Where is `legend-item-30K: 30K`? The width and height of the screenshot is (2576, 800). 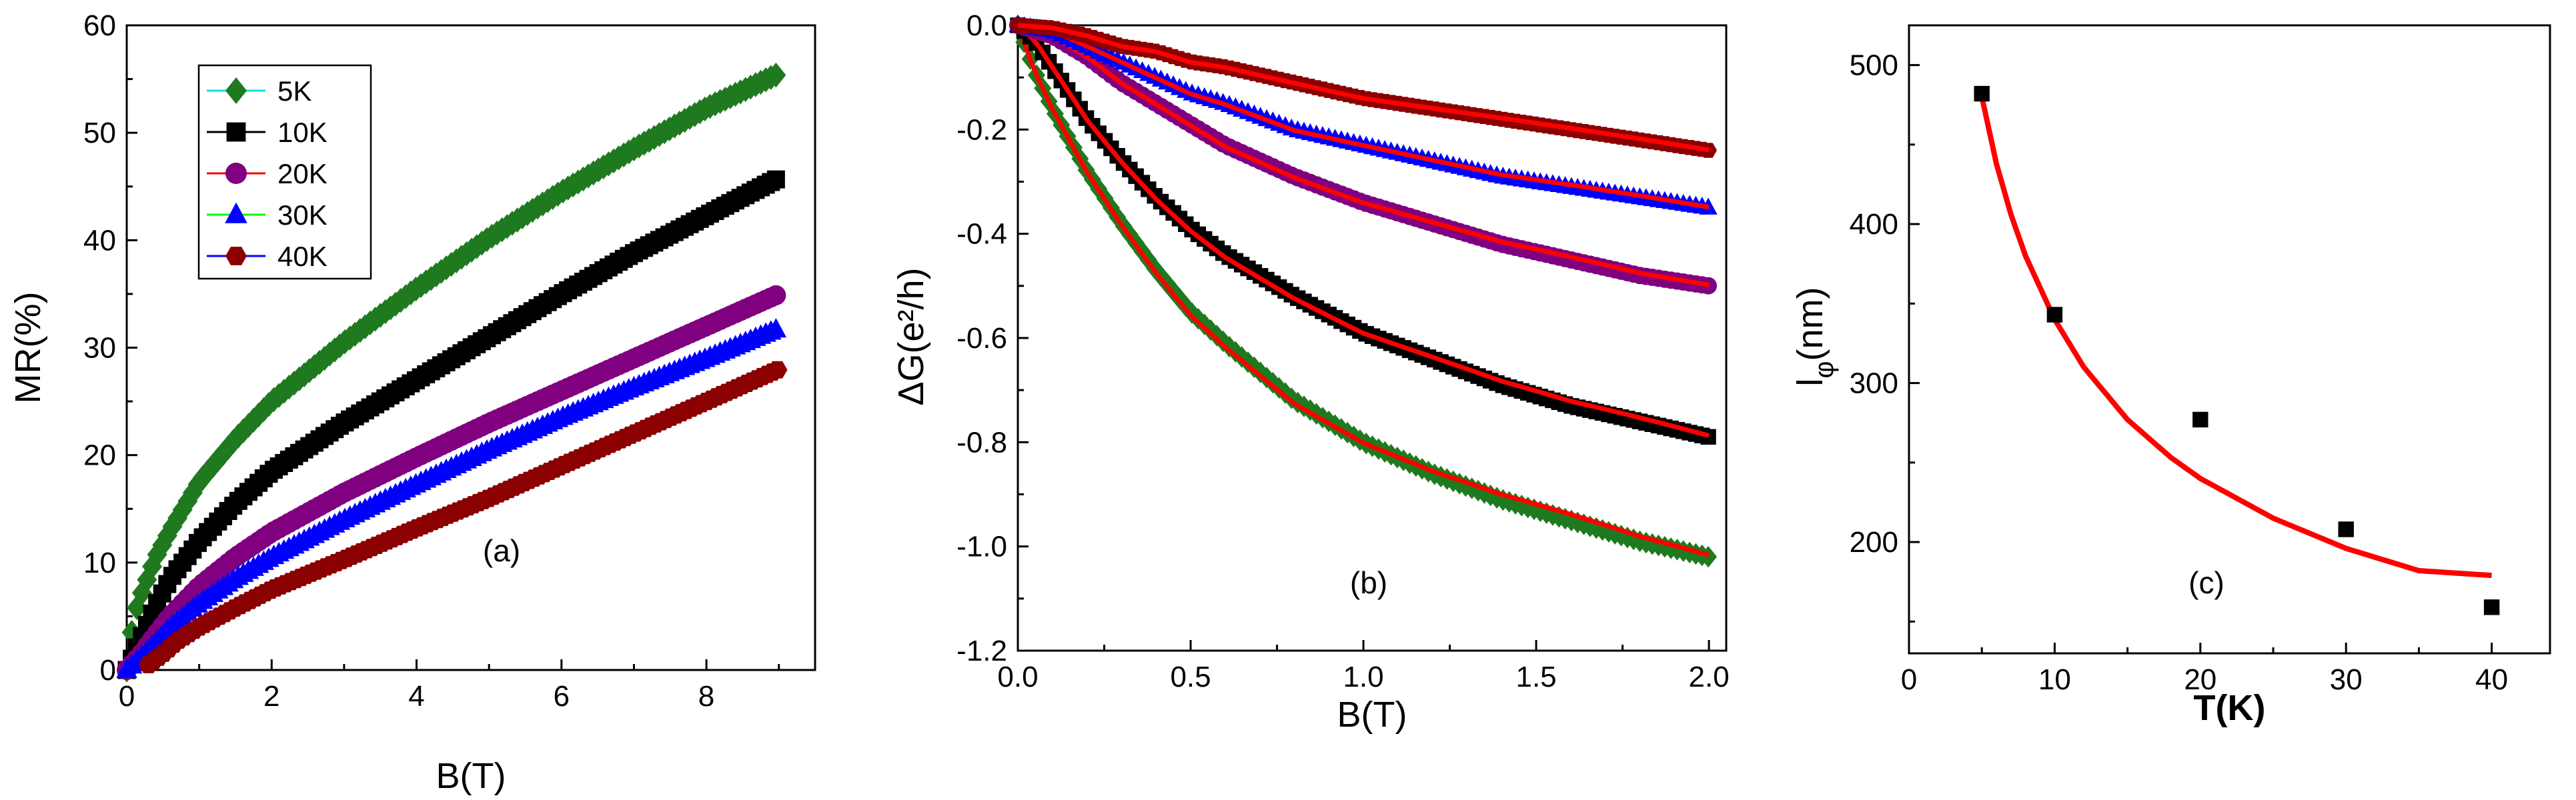 legend-item-30K: 30K is located at coordinates (267, 215).